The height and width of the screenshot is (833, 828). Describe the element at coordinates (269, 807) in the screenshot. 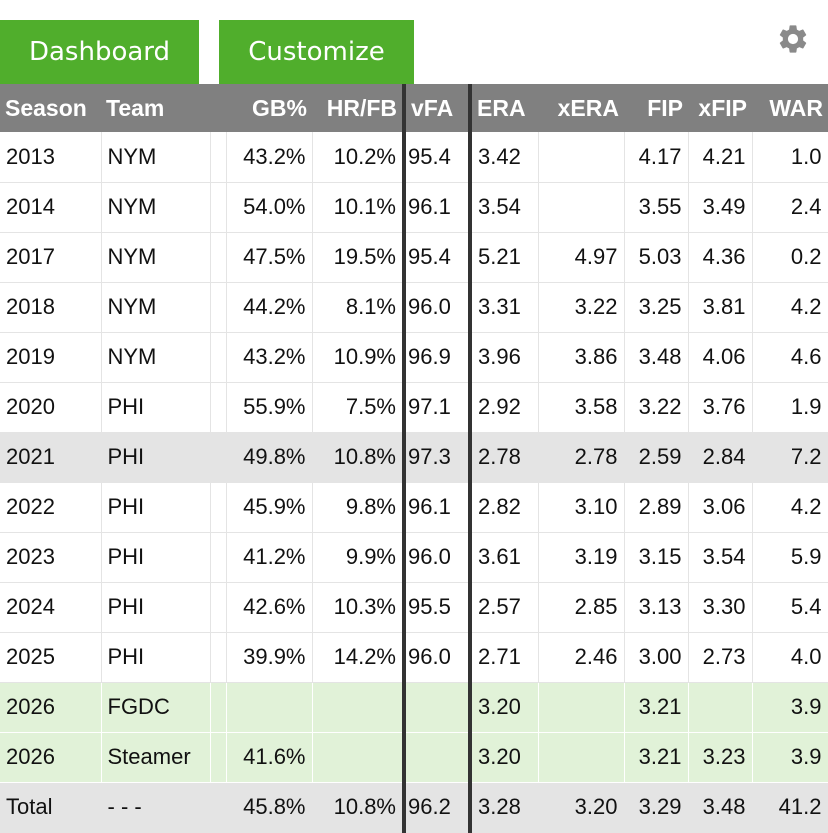

I see `cell-gb: 45.8%` at that location.